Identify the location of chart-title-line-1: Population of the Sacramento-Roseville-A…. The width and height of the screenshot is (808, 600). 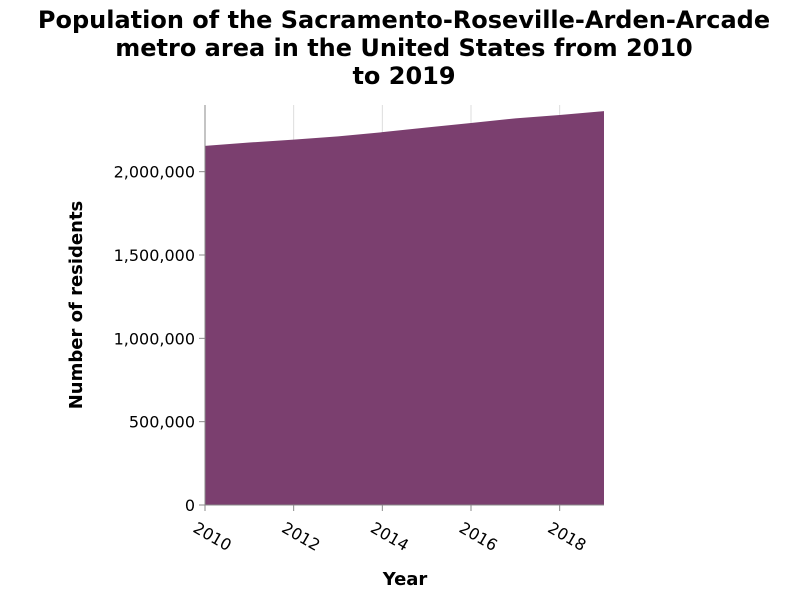
(404, 20).